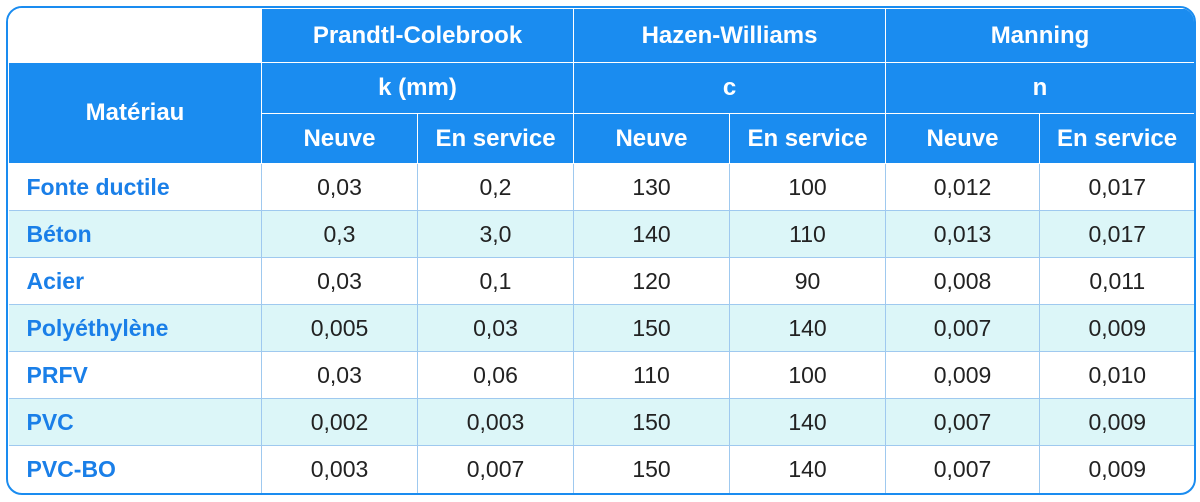 This screenshot has width=1200, height=502. I want to click on header-corner, so click(135, 35).